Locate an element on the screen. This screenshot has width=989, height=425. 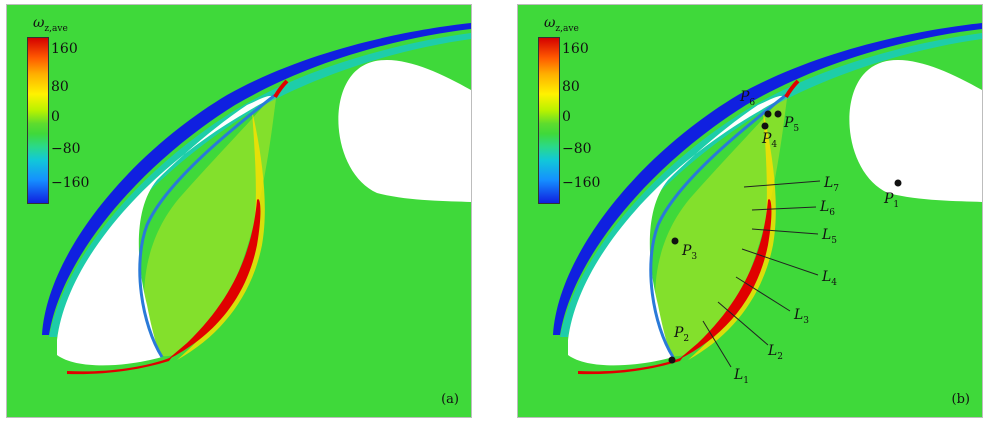
line-l3 is located at coordinates (763, 294).